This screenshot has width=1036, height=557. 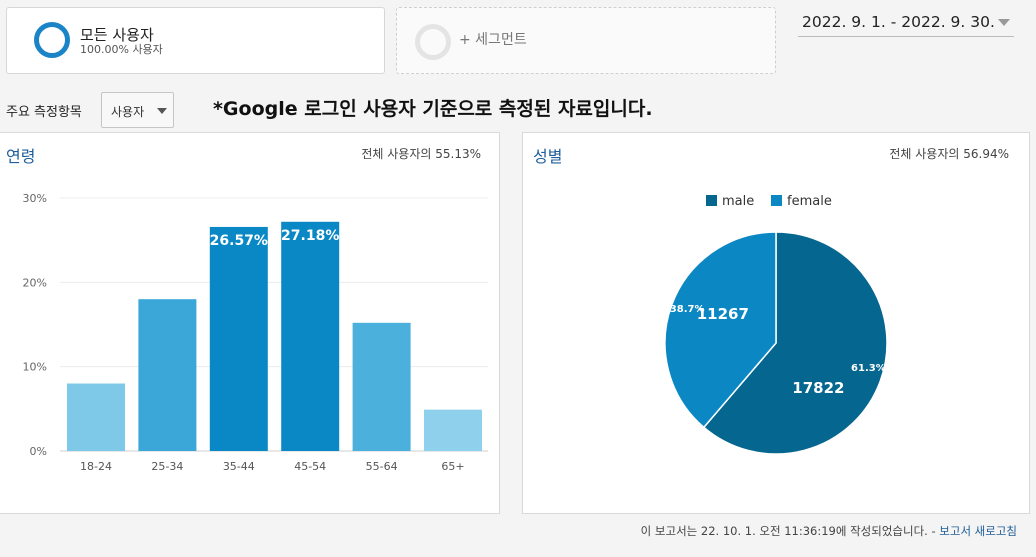 What do you see at coordinates (723, 314) in the screenshot?
I see `pie-value-label: 11267` at bounding box center [723, 314].